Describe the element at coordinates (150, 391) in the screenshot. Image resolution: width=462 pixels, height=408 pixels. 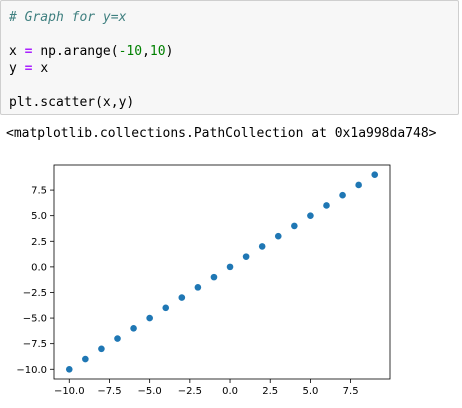
I see `x-tick-label: −5.0` at that location.